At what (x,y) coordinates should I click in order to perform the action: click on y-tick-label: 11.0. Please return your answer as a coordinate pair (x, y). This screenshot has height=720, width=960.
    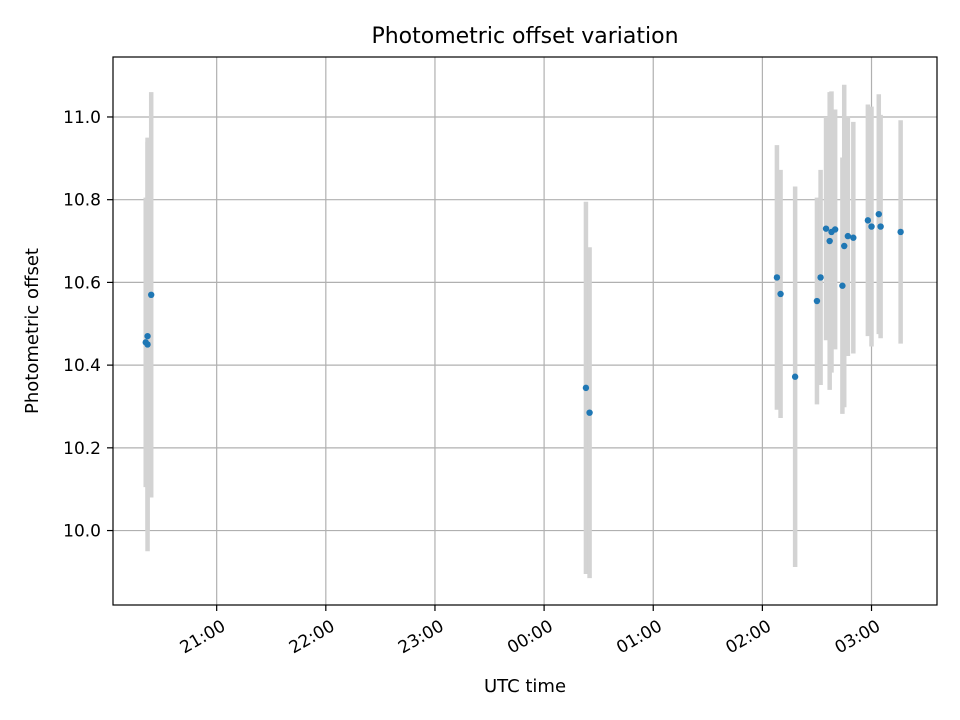
    Looking at the image, I should click on (82, 118).